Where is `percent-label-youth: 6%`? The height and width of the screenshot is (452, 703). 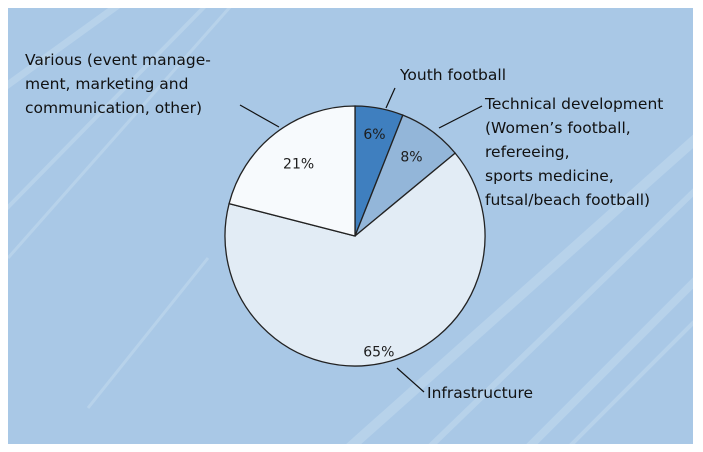
percent-label-youth: 6% is located at coordinates (374, 135).